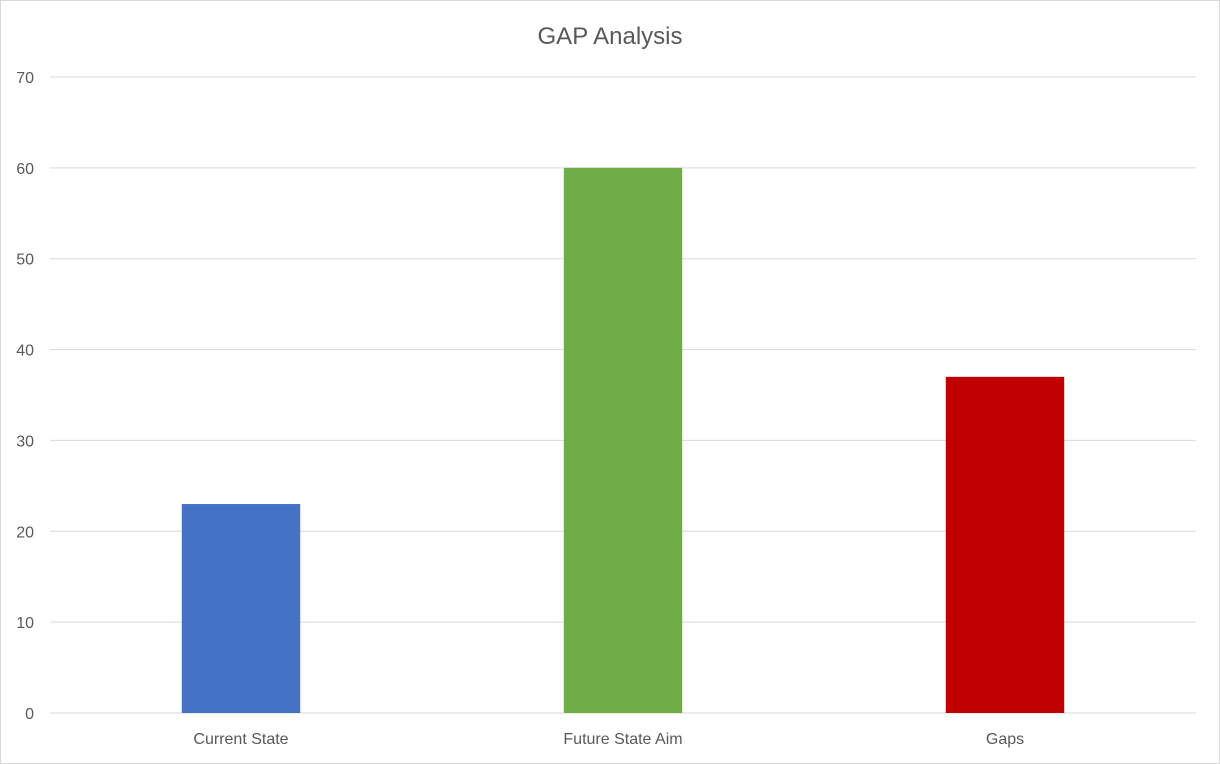  I want to click on bar-current-state, so click(241, 608).